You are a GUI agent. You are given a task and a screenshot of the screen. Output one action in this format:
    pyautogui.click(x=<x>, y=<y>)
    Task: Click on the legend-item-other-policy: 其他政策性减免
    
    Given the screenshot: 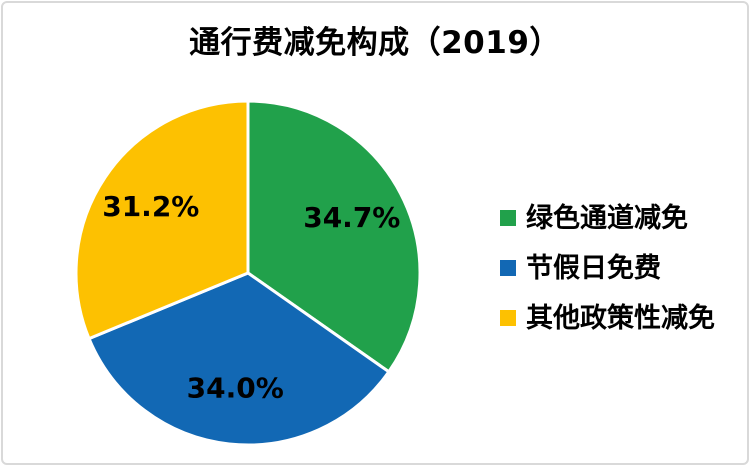 What is the action you would take?
    pyautogui.click(x=607, y=318)
    